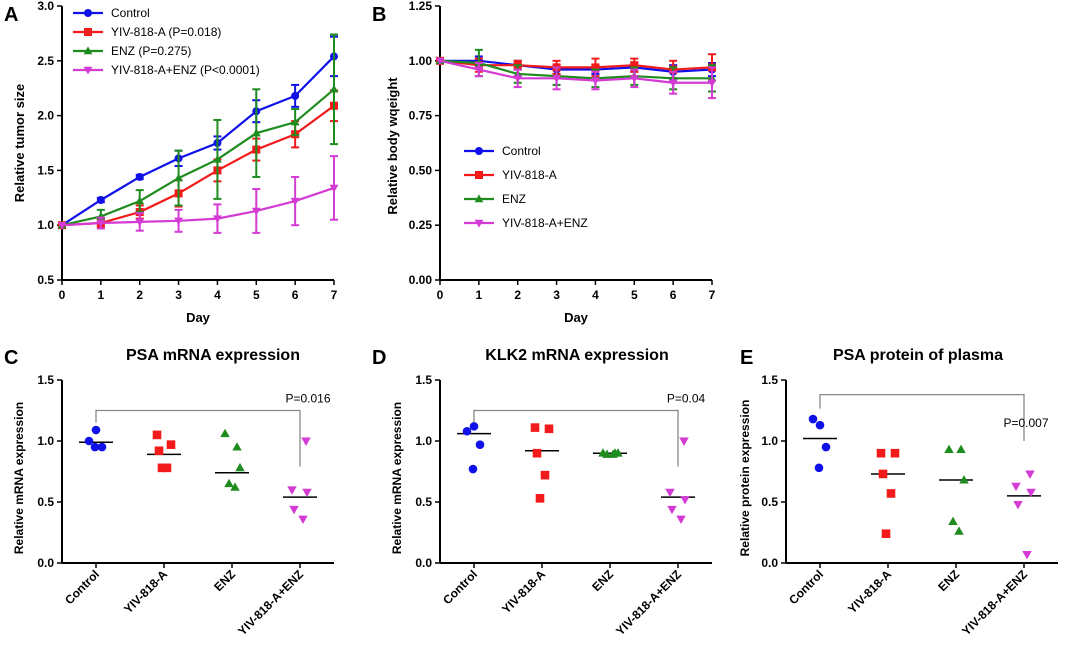 This screenshot has height=652, width=1065. I want to click on panel-b-legend-label: YIV-818-A, so click(529, 175).